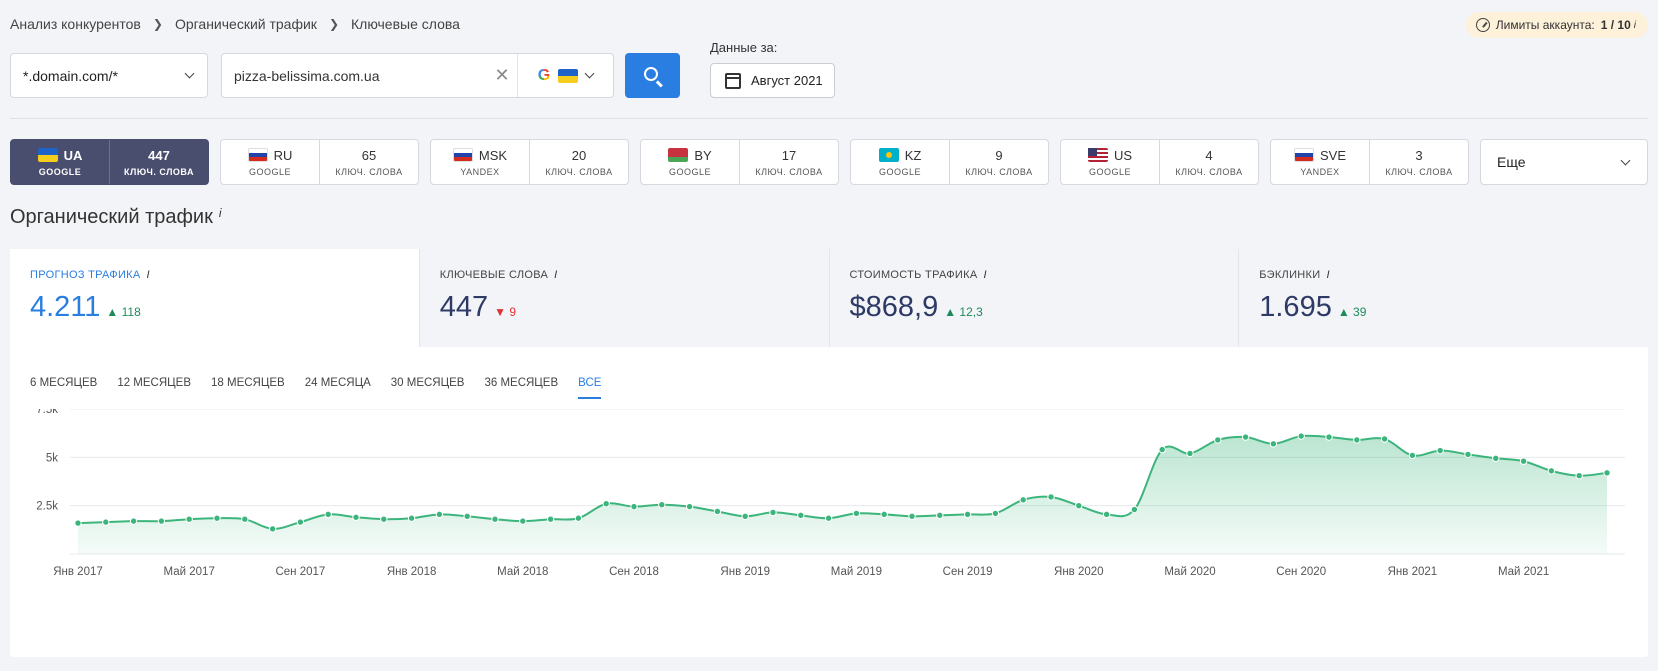  I want to click on x-tick-label: Янв 2020, so click(1079, 572).